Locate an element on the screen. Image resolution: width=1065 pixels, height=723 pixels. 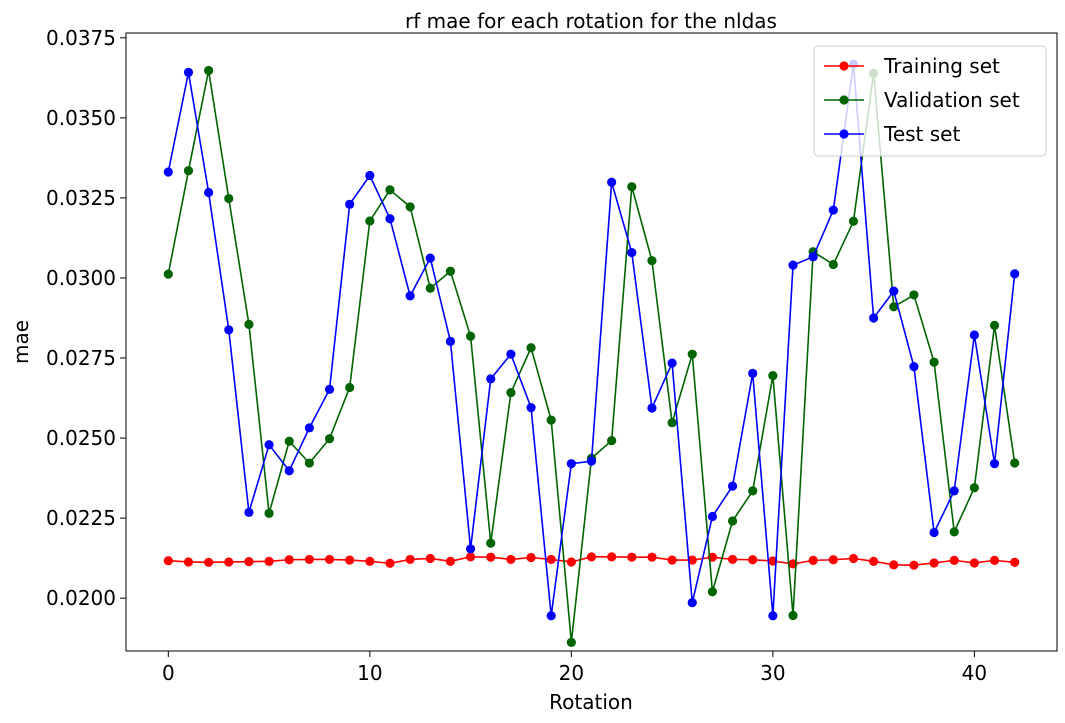
y-tick-label: 0.0250 is located at coordinates (81, 438).